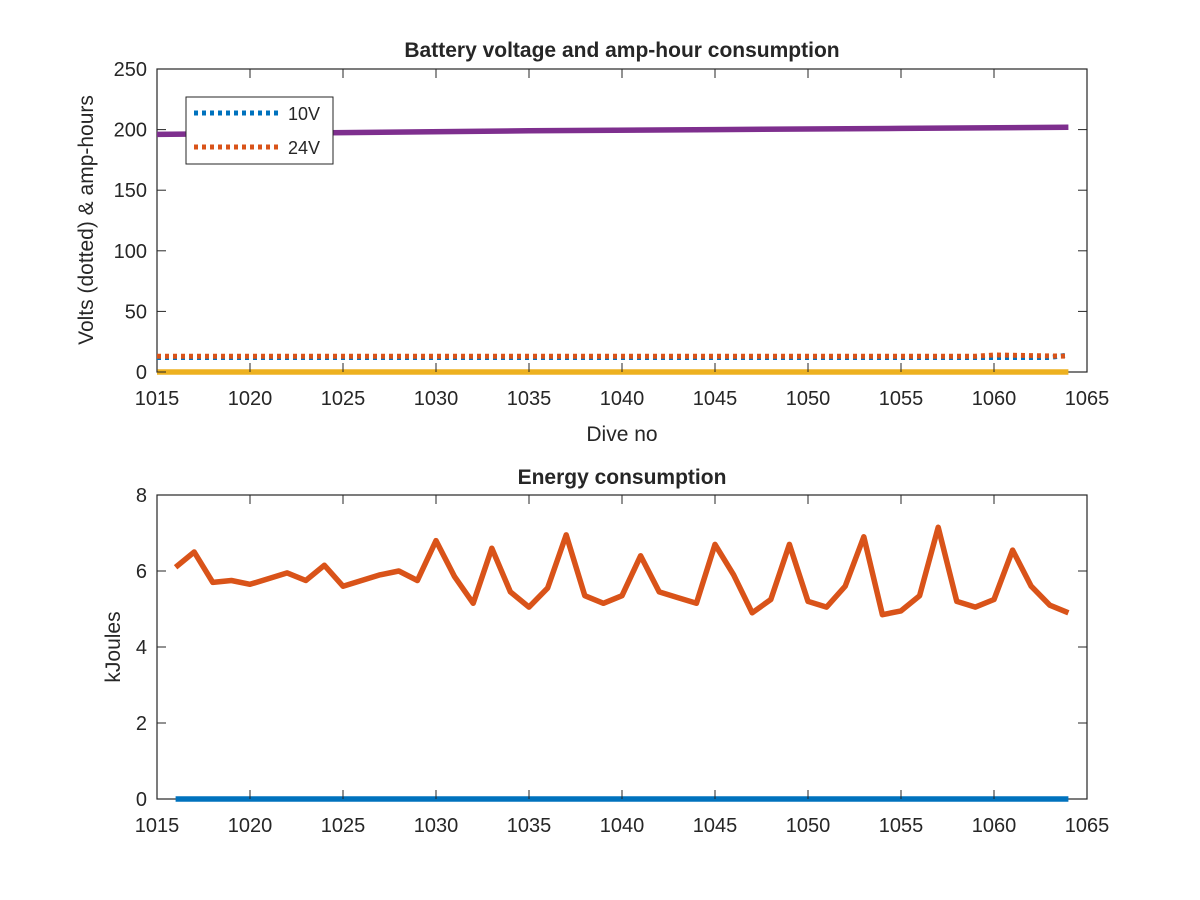  Describe the element at coordinates (808, 399) in the screenshot. I see `voltage-x-tick-label: 1050` at that location.